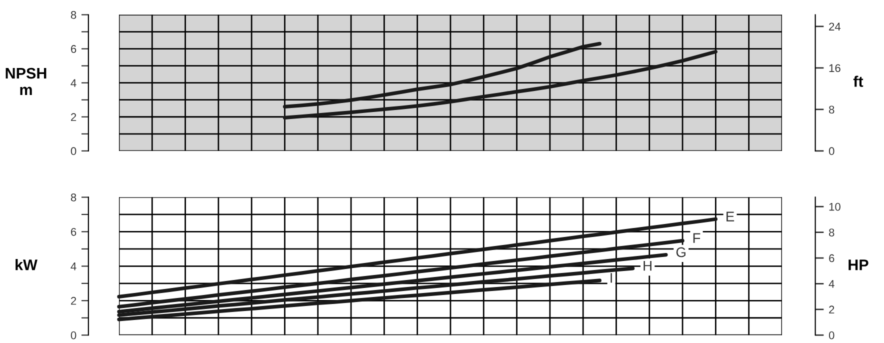  What do you see at coordinates (834, 206) in the screenshot?
I see `y2-tick-label: 10` at bounding box center [834, 206].